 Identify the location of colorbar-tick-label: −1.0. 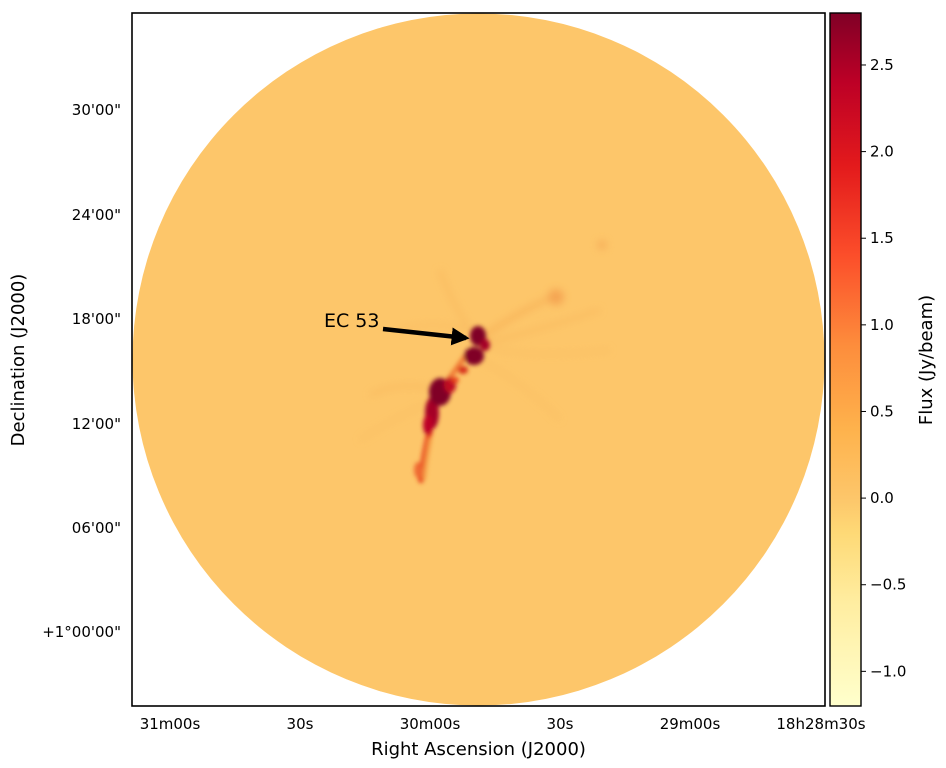
(888, 671).